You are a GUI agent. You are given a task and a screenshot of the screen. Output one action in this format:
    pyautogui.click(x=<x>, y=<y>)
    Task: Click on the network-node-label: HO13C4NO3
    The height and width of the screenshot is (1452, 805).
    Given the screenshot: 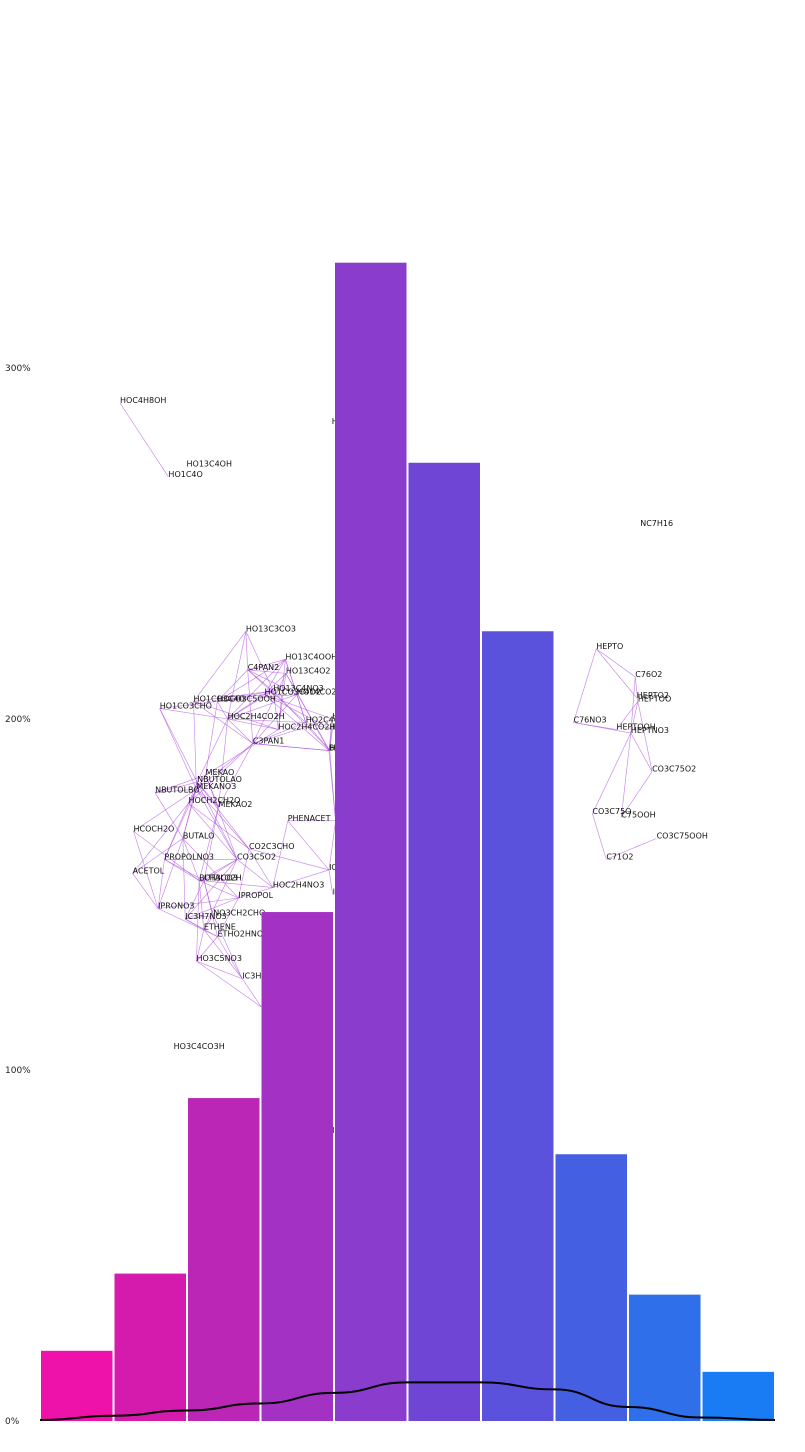 What is the action you would take?
    pyautogui.click(x=298, y=688)
    